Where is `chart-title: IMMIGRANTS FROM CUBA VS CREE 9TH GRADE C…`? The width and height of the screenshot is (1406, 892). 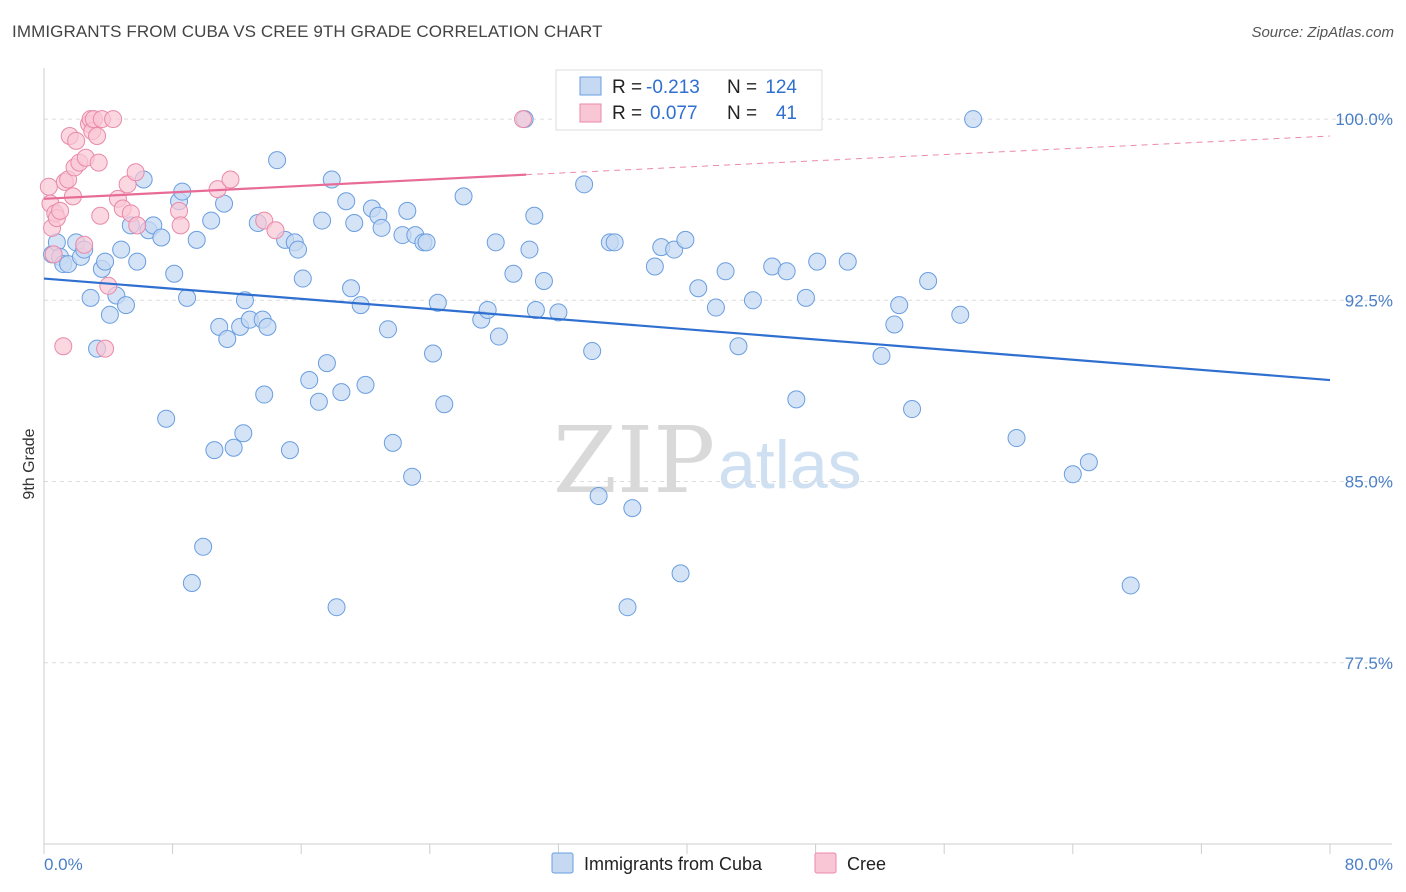
chart-title: IMMIGRANTS FROM CUBA VS CREE 9TH GRADE C… is located at coordinates (307, 31).